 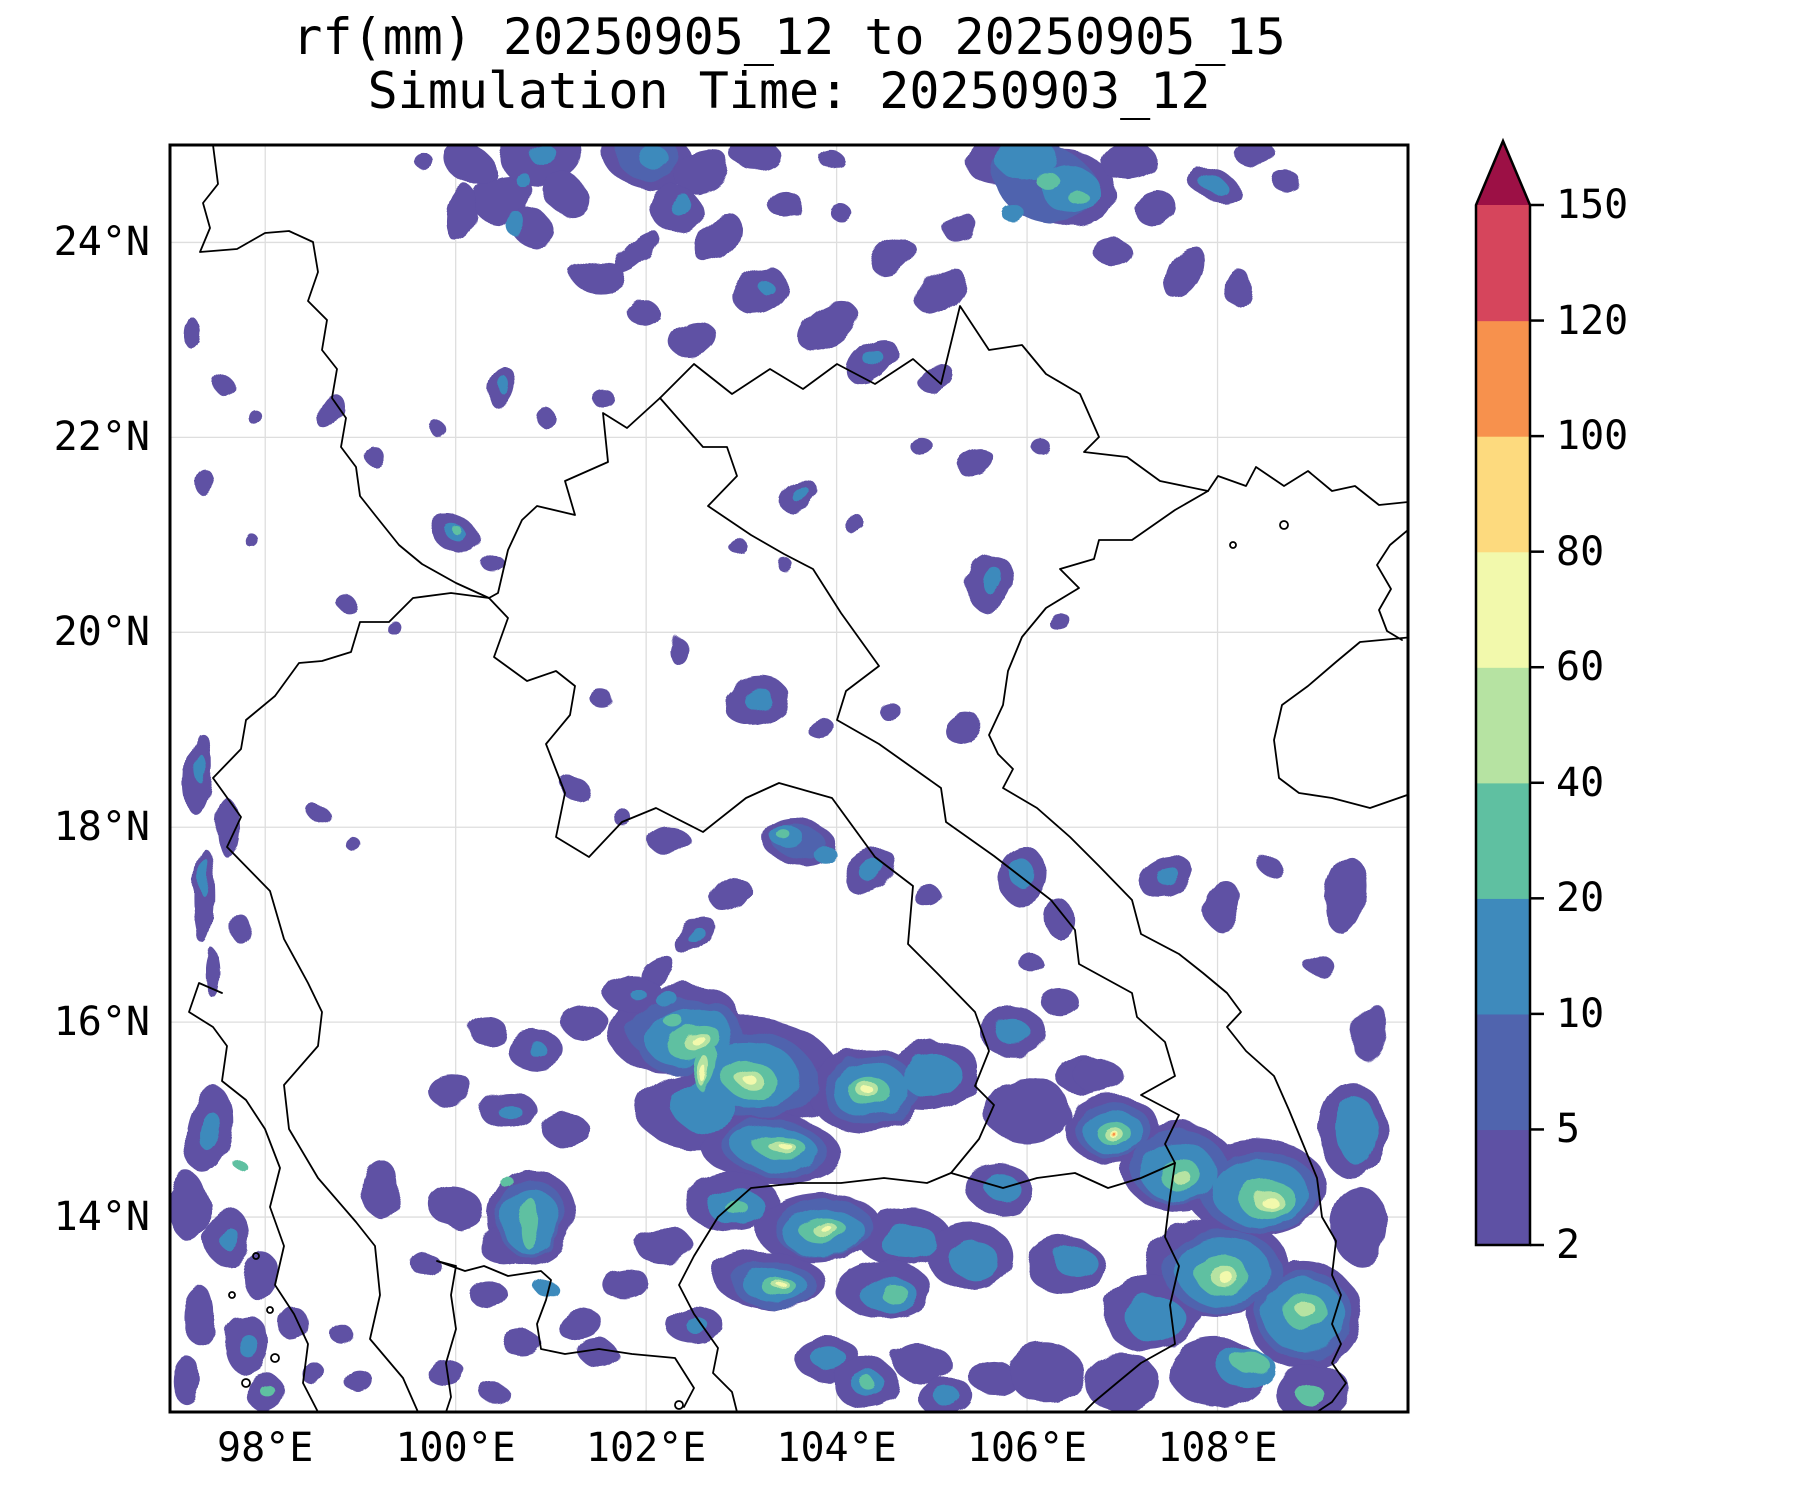 I want to click on y-tick-label: 16°N, so click(x=101, y=1022).